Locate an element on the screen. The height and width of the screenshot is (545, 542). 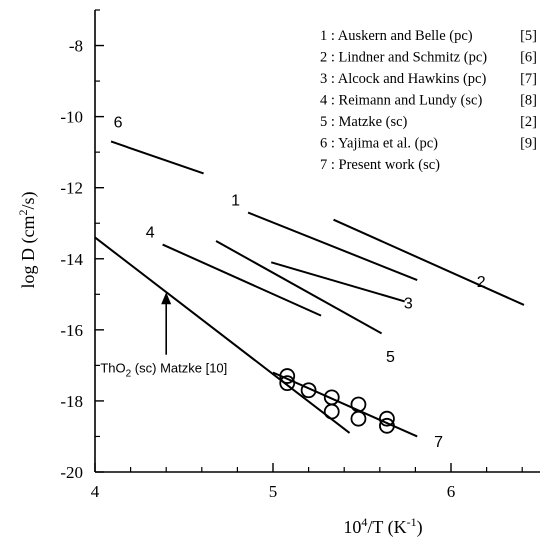
series-label-7: 7 is located at coordinates (438, 442).